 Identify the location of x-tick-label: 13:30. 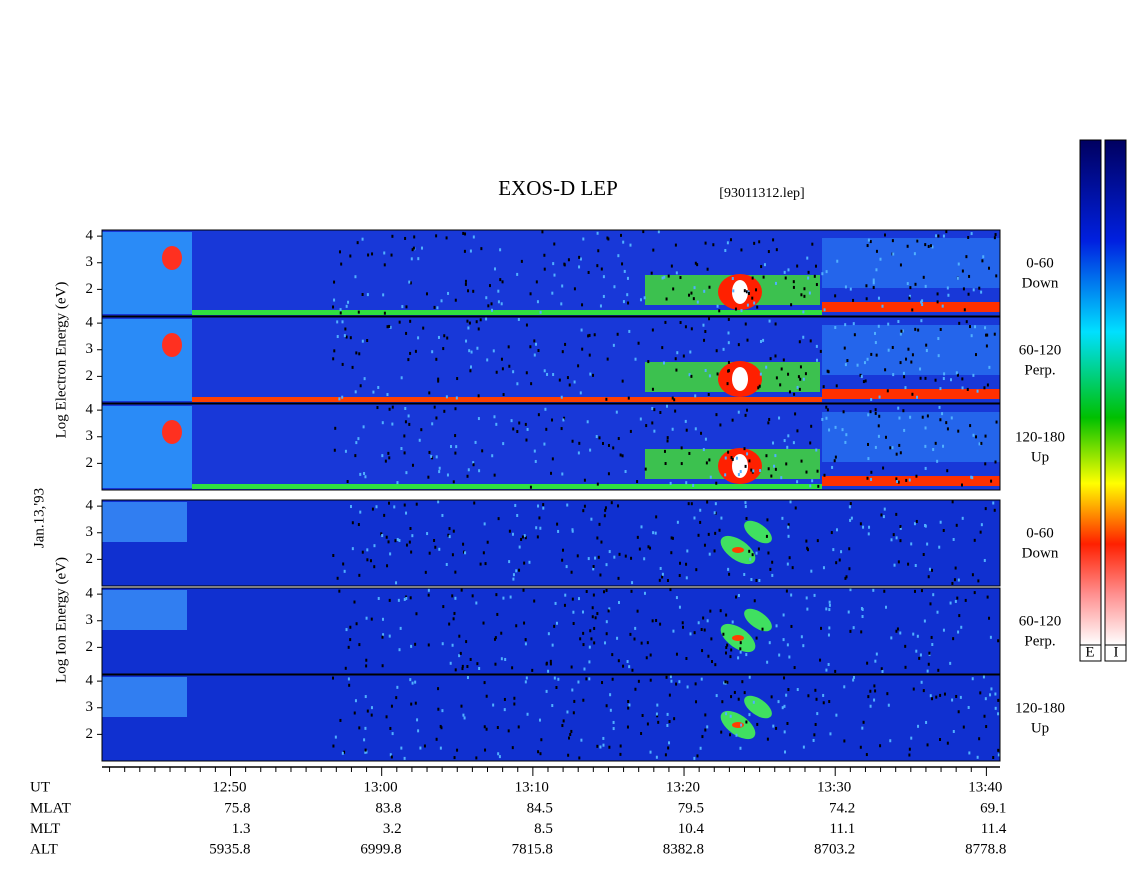
(834, 787).